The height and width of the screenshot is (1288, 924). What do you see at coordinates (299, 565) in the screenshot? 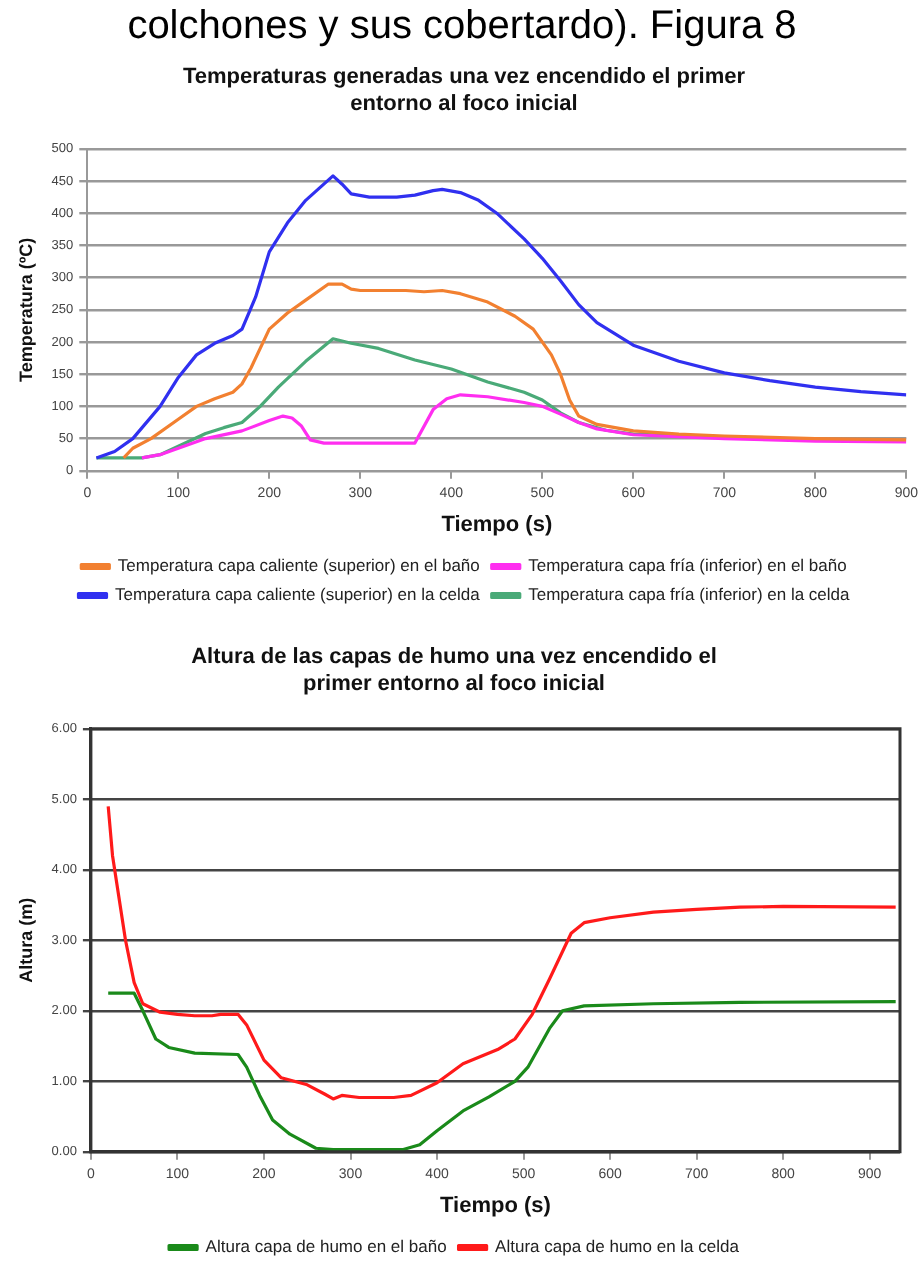
I see `legend-label: Temperatura capa caliente (superior) en el baño` at bounding box center [299, 565].